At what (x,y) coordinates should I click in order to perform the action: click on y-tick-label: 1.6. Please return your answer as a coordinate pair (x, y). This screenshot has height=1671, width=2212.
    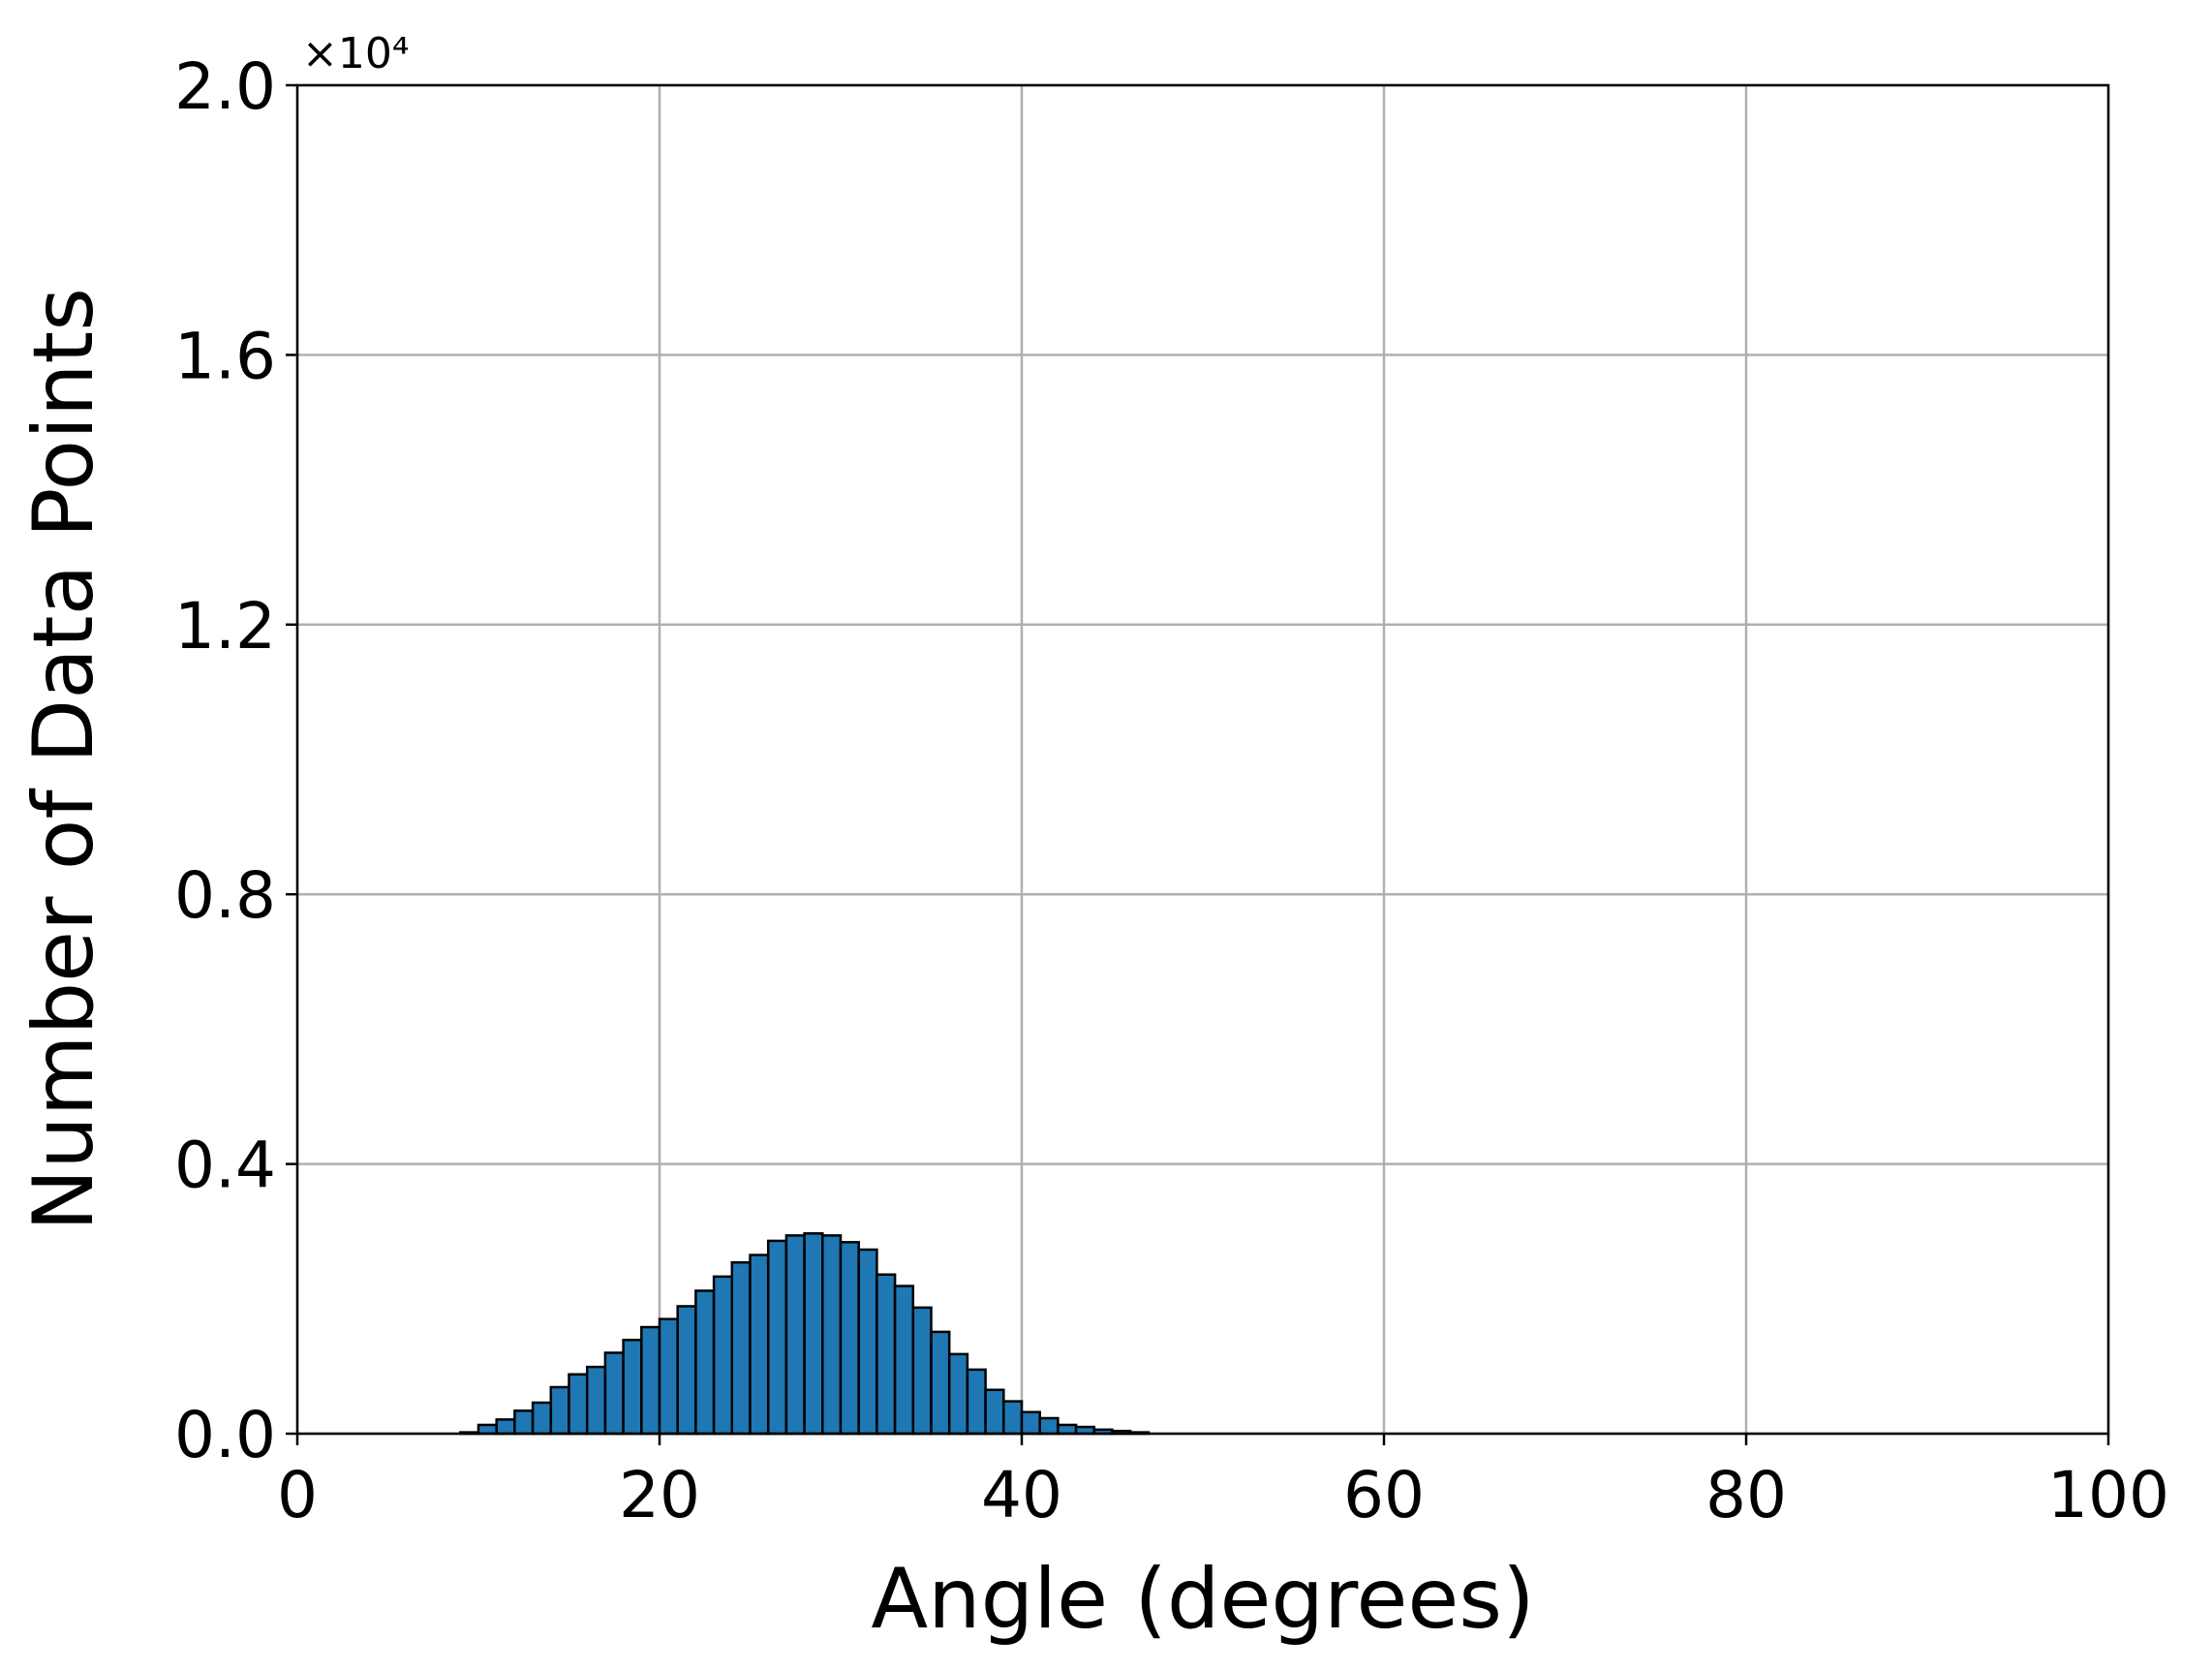
    Looking at the image, I should click on (225, 356).